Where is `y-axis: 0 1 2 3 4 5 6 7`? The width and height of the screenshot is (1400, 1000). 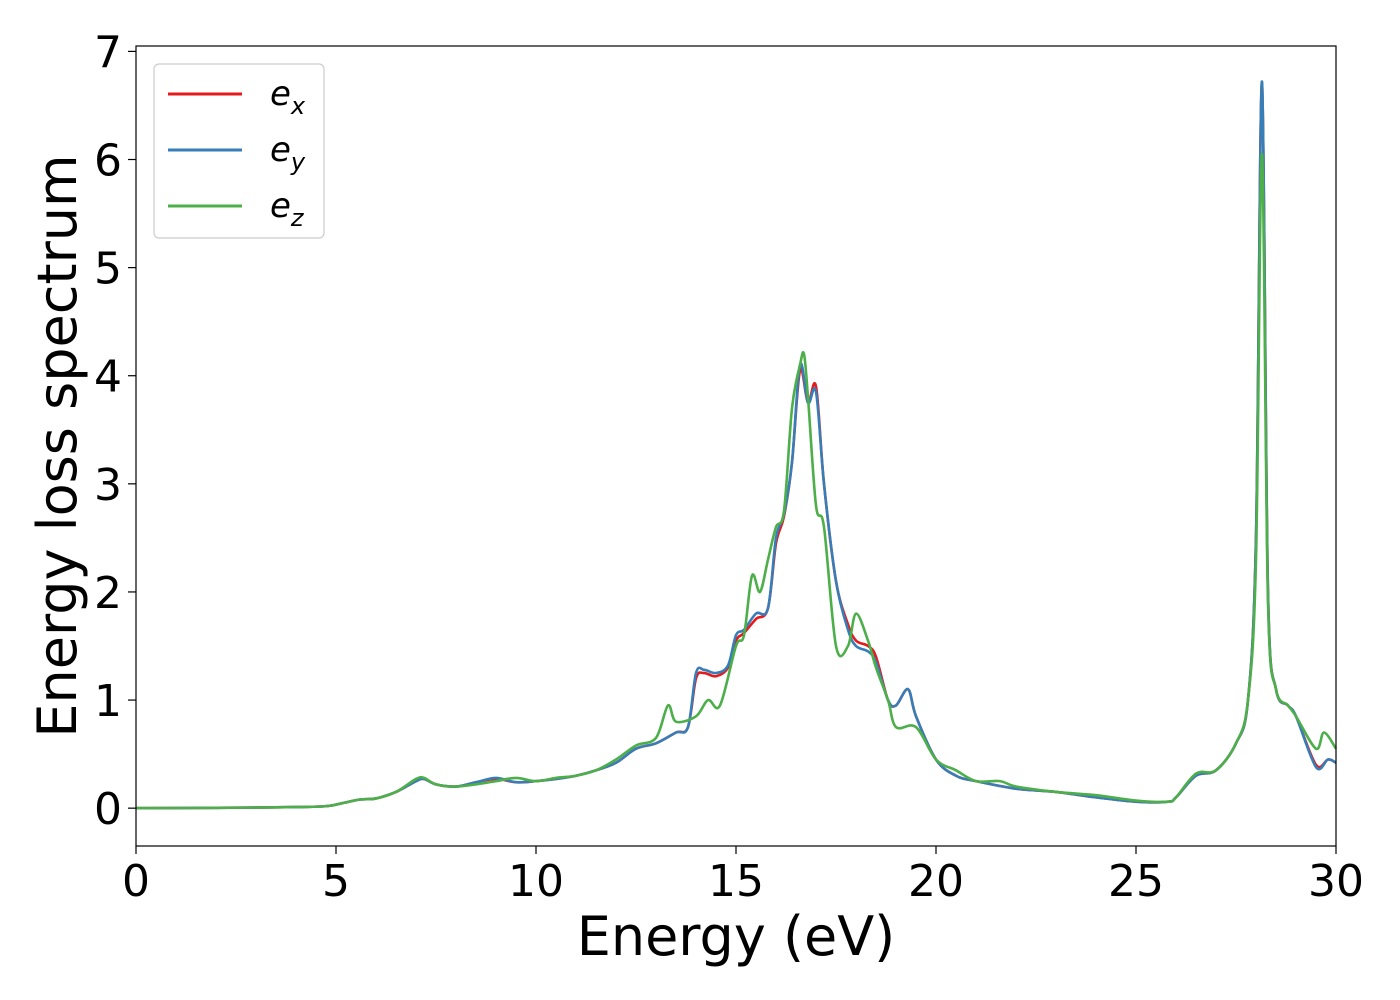
y-axis: 0 1 2 3 4 5 6 7 is located at coordinates (115, 431).